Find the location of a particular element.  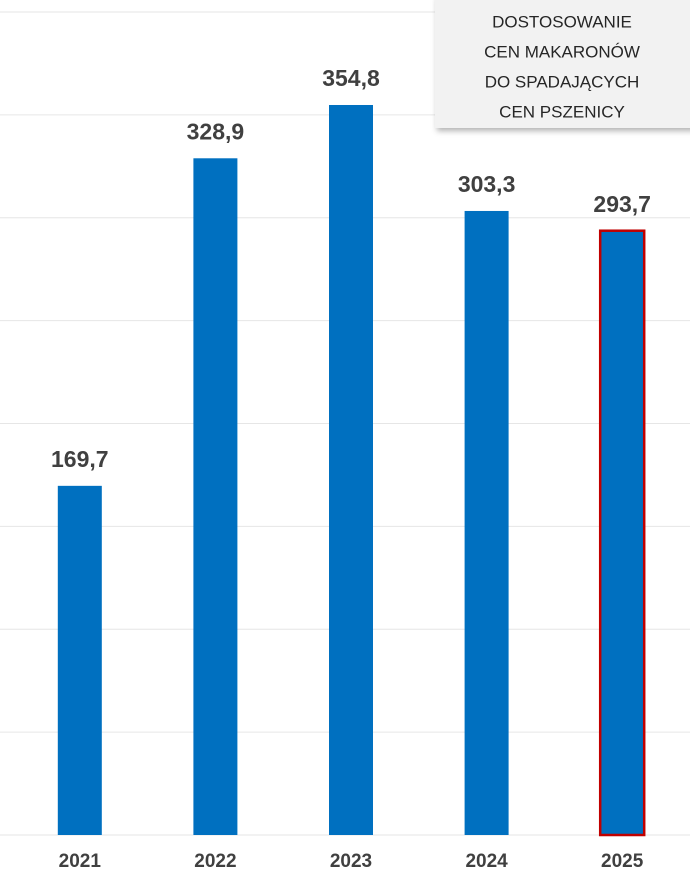

value-label: 303,3 is located at coordinates (487, 184).